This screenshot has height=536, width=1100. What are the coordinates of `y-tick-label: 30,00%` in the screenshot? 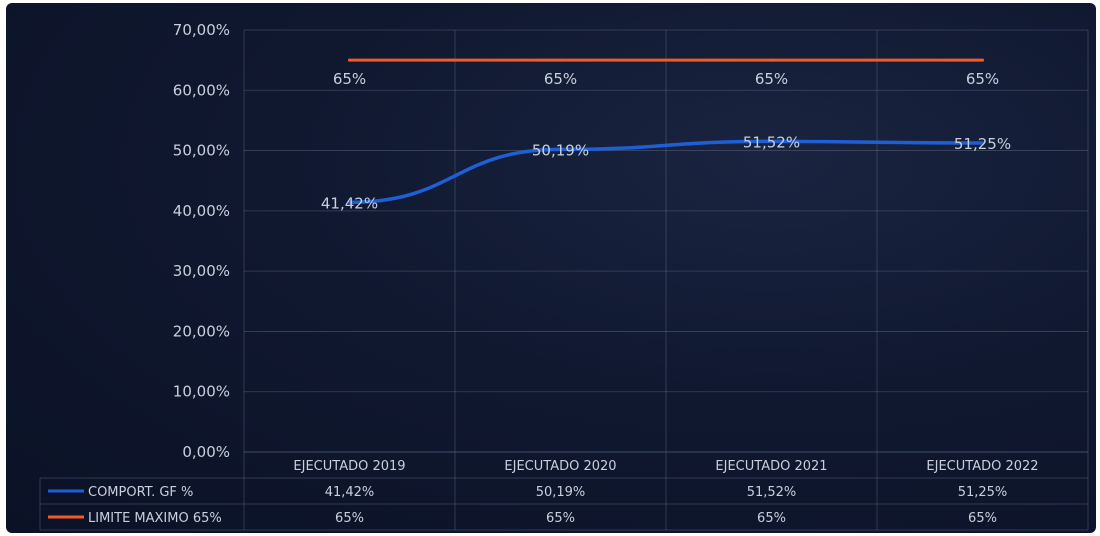 It's located at (201, 271).